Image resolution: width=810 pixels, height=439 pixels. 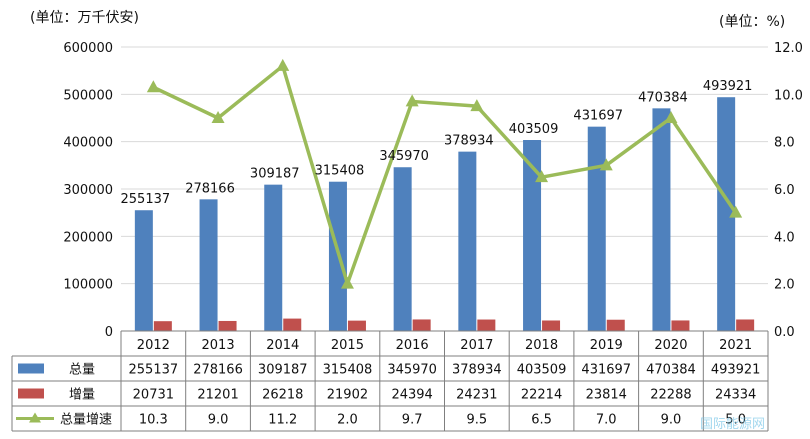 What do you see at coordinates (348, 370) in the screenshot?
I see `table-cell: 315408` at bounding box center [348, 370].